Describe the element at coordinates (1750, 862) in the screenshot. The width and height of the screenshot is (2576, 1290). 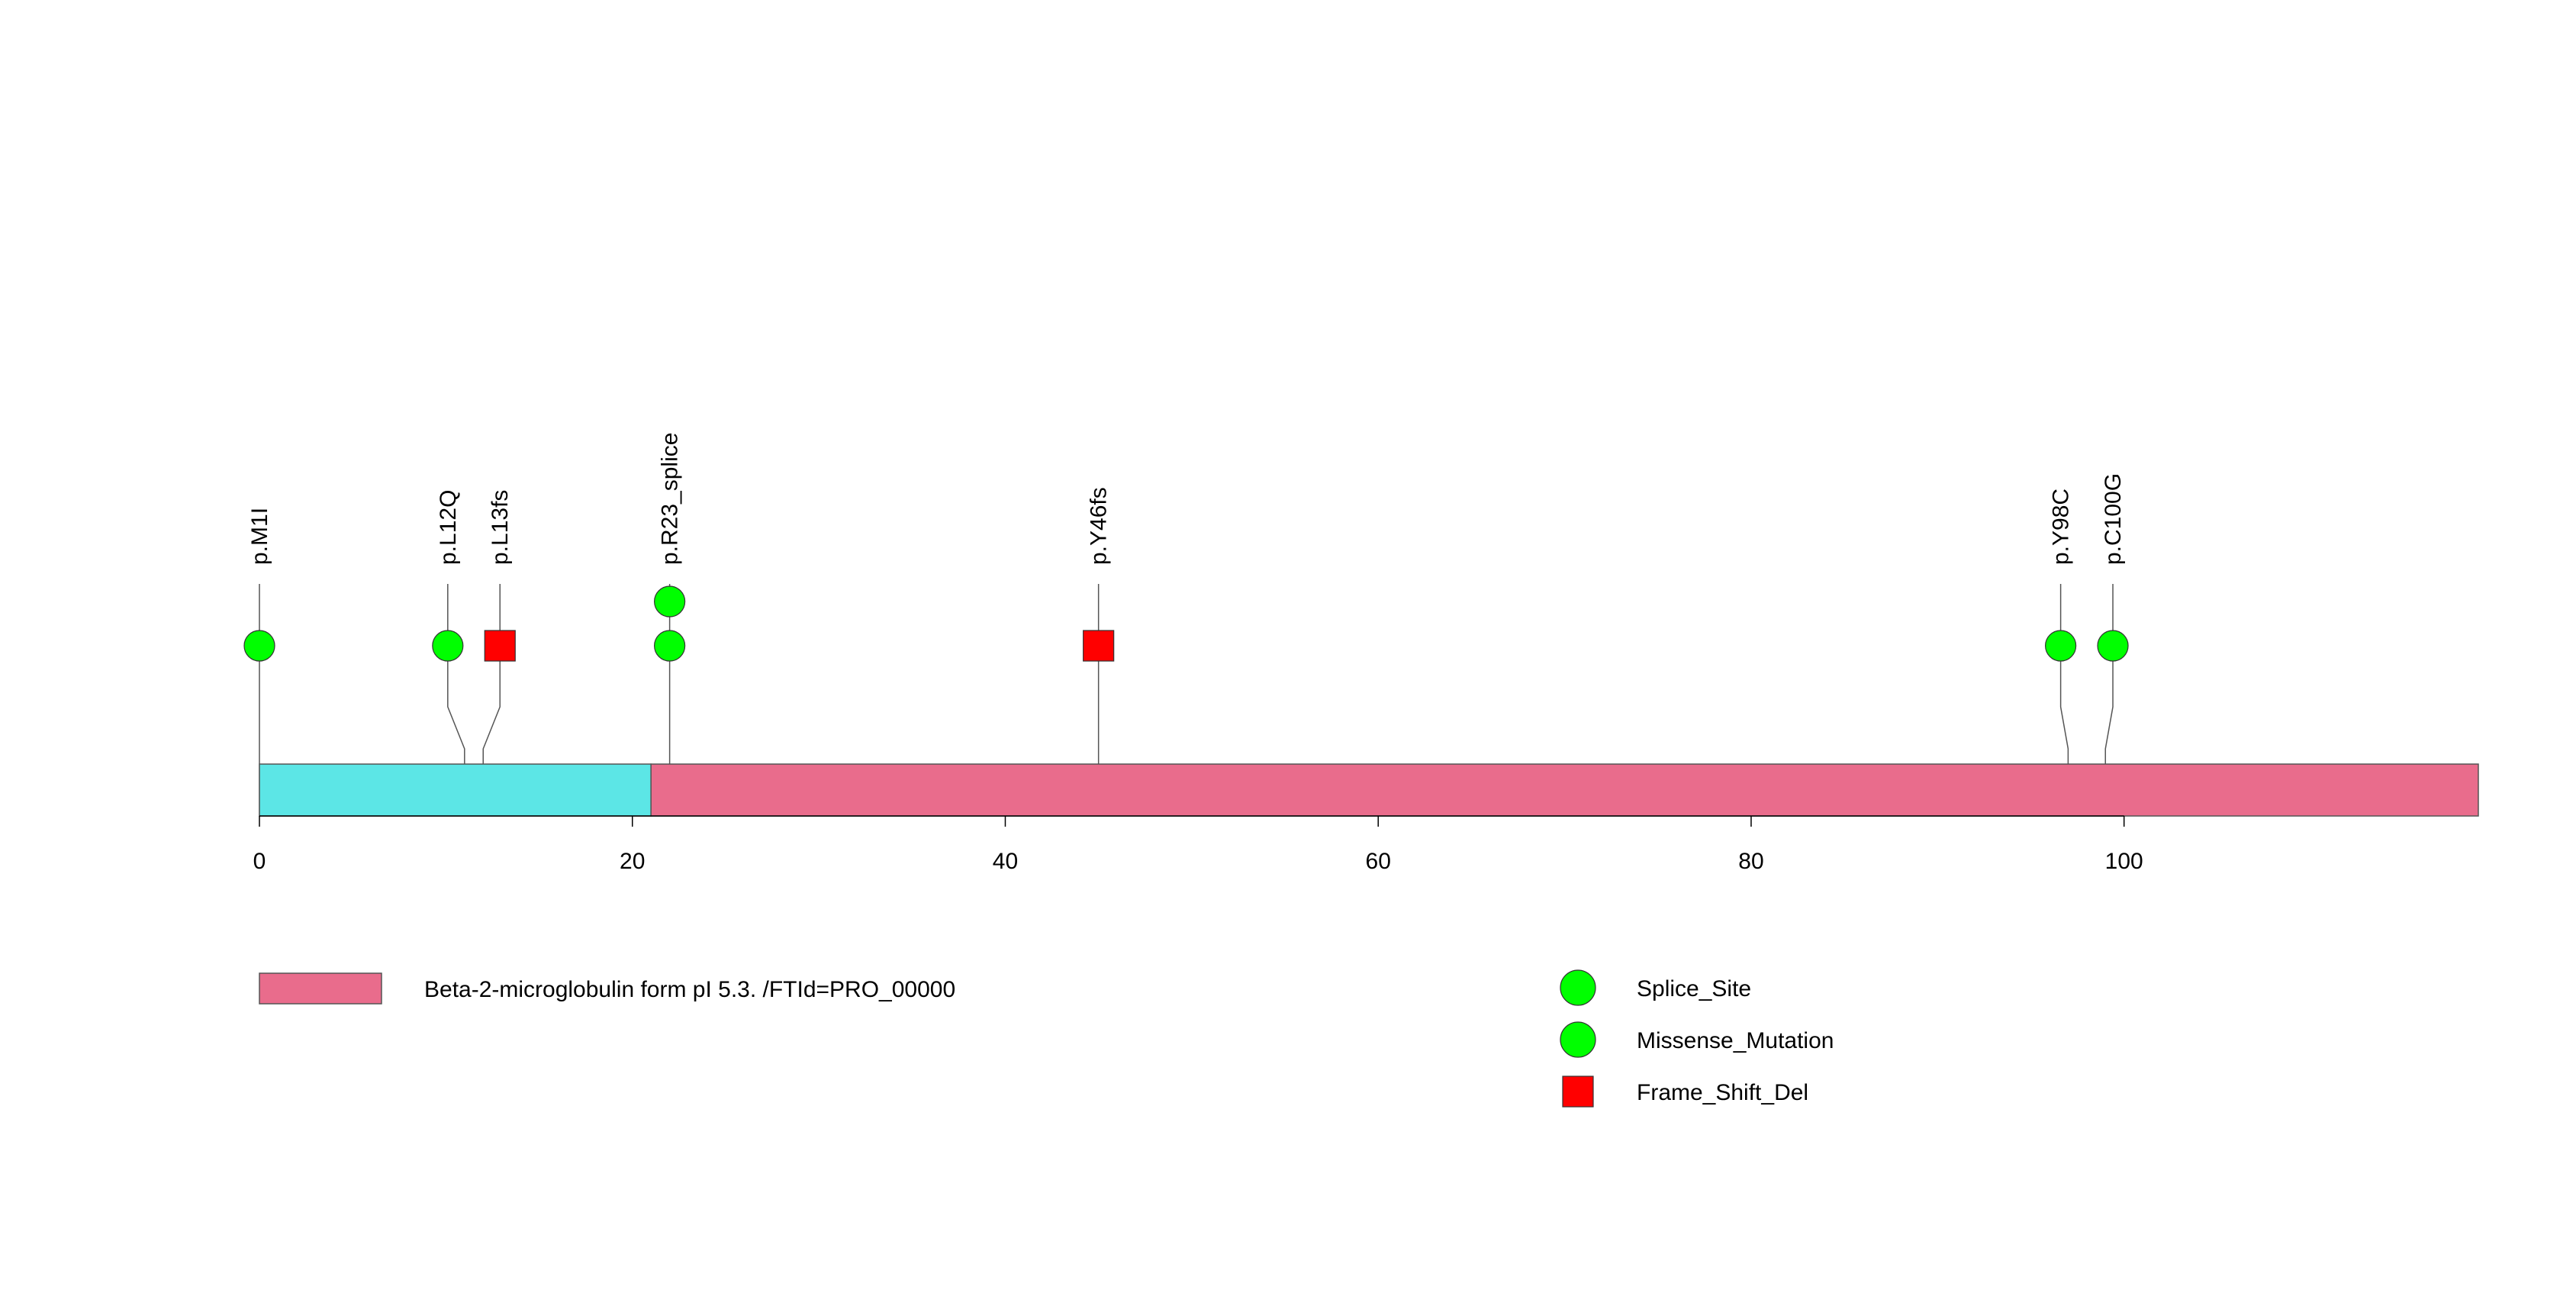
I see `x-tick-label: 80` at that location.